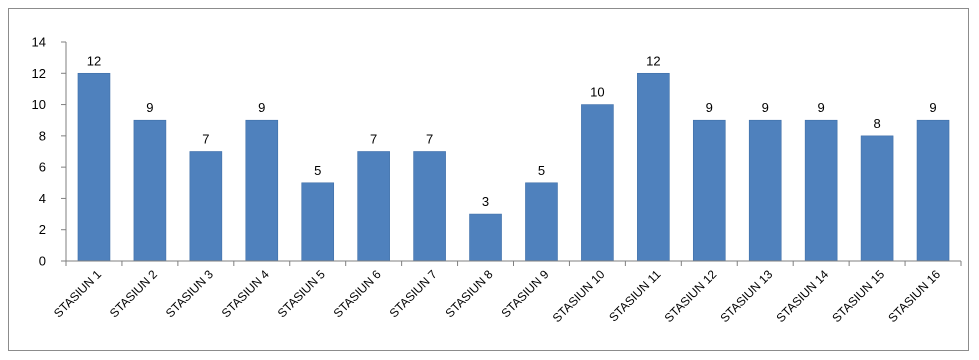  I want to click on data-label-6: 7, so click(373, 139).